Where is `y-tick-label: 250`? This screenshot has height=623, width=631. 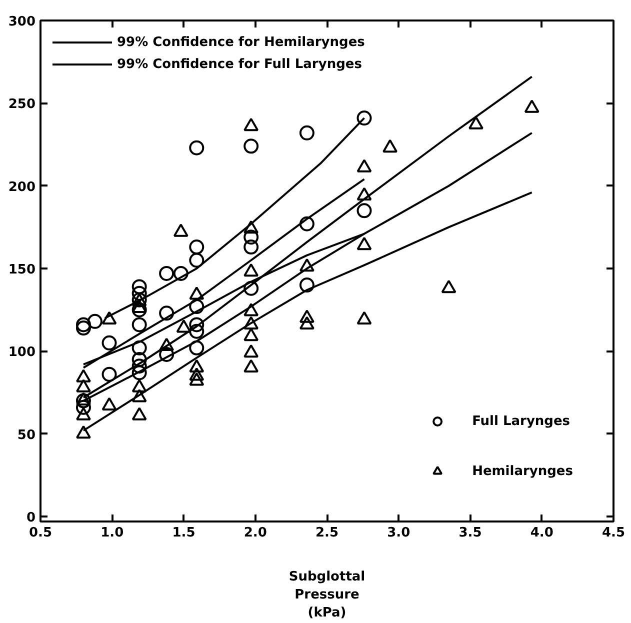 y-tick-label: 250 is located at coordinates (22, 104).